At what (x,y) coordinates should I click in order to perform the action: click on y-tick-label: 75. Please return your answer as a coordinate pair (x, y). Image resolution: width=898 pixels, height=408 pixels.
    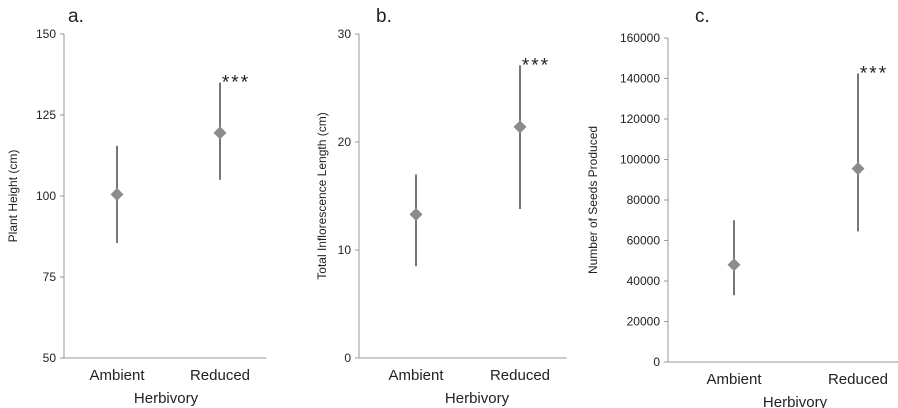
    Looking at the image, I should click on (50, 277).